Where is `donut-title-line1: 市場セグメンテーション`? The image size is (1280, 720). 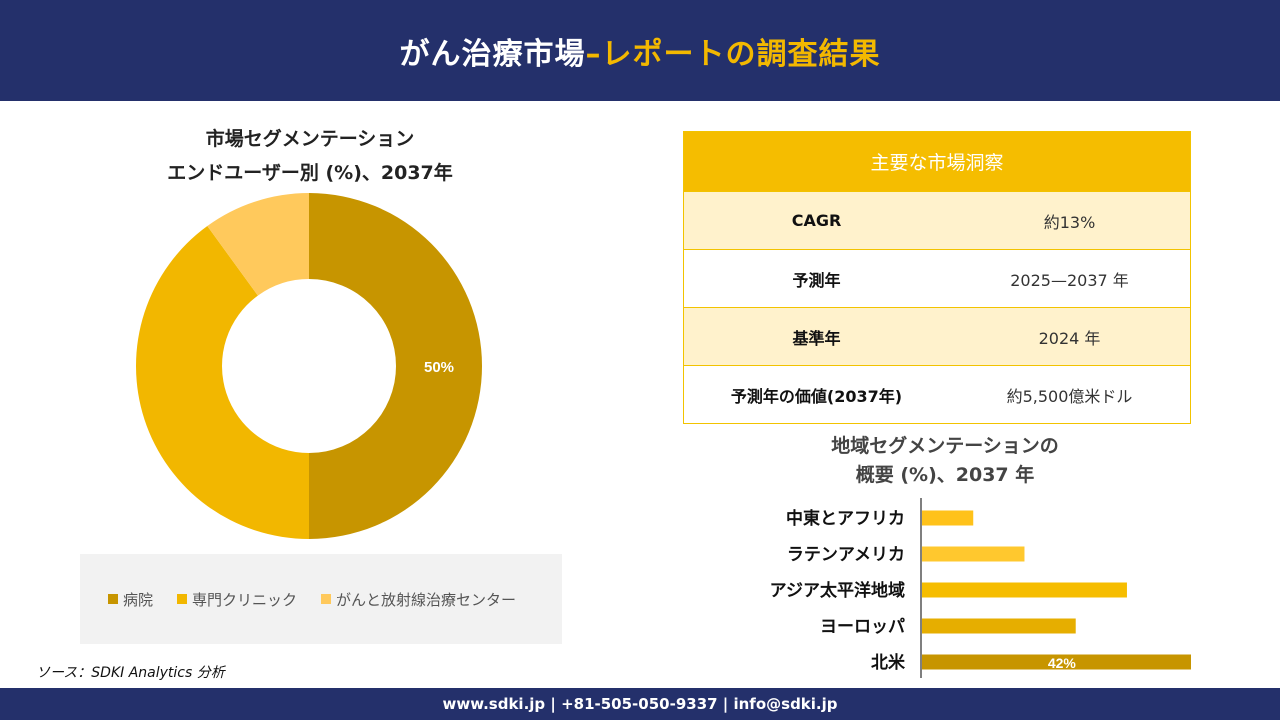
donut-title-line1: 市場セグメンテーション is located at coordinates (310, 139).